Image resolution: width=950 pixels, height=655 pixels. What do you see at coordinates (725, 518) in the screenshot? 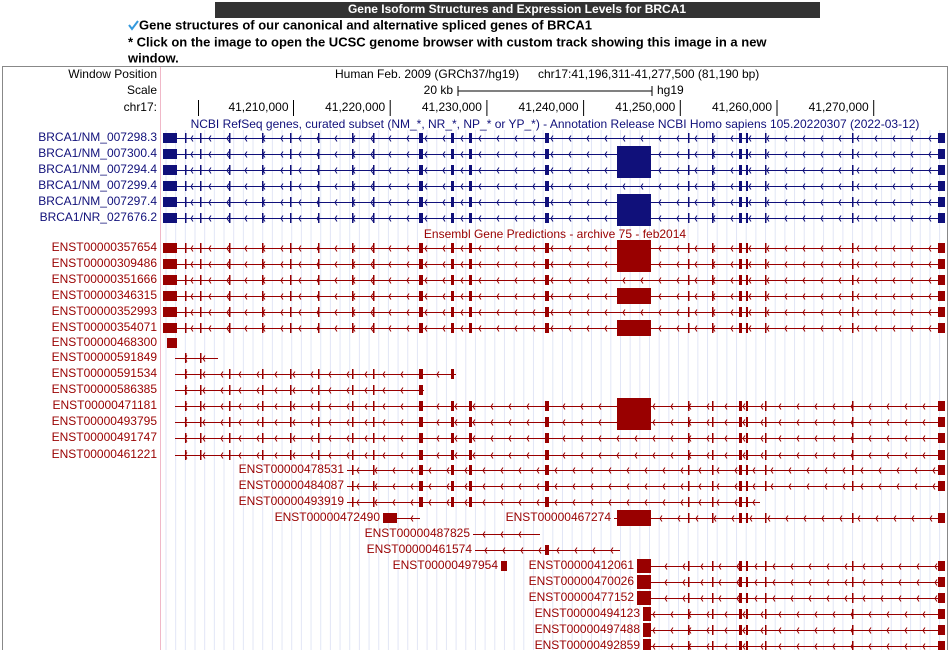
I see `transcript: ENST00000467274` at bounding box center [725, 518].